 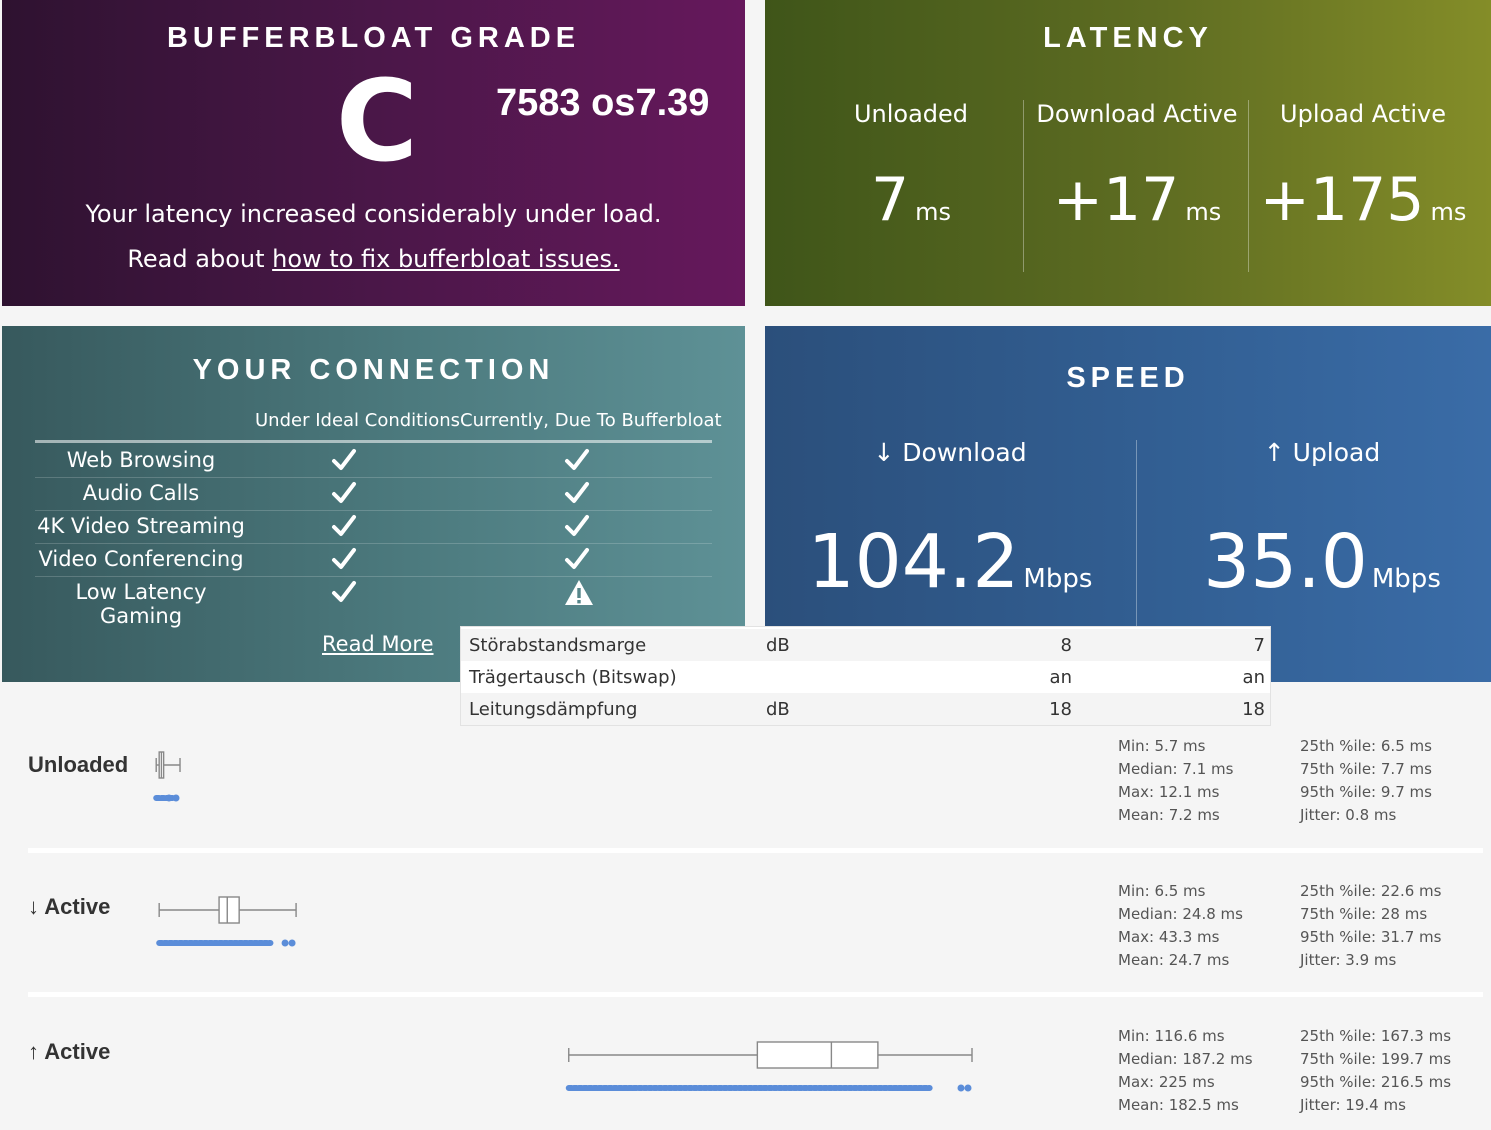 I want to click on table-row: Trägertausch (Bitswap) an an, so click(x=865, y=677).